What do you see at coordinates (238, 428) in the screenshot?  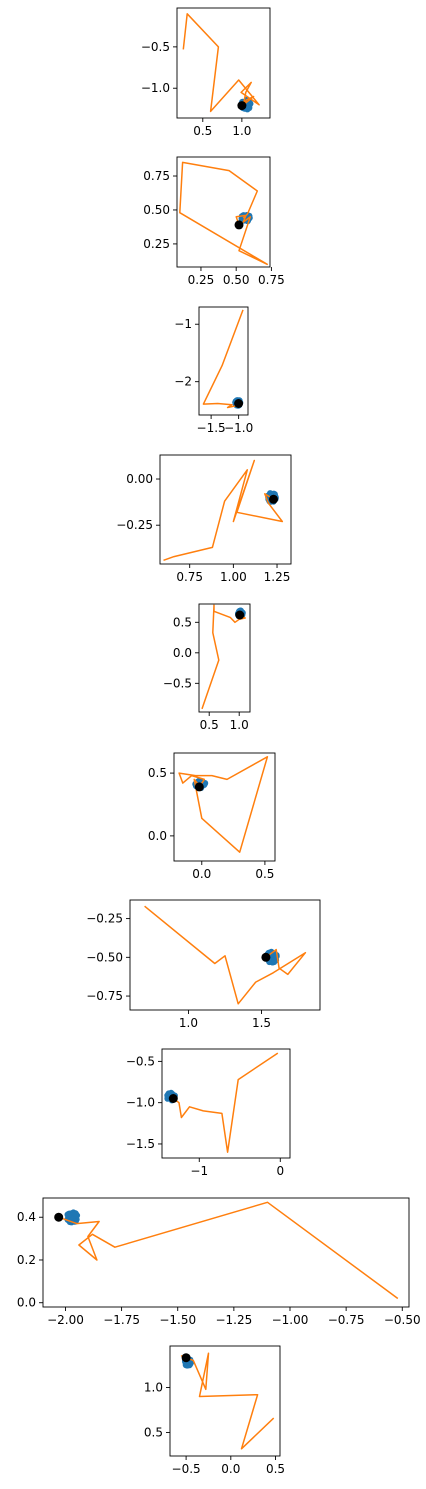 I see `x-tick-label: −1.0` at bounding box center [238, 428].